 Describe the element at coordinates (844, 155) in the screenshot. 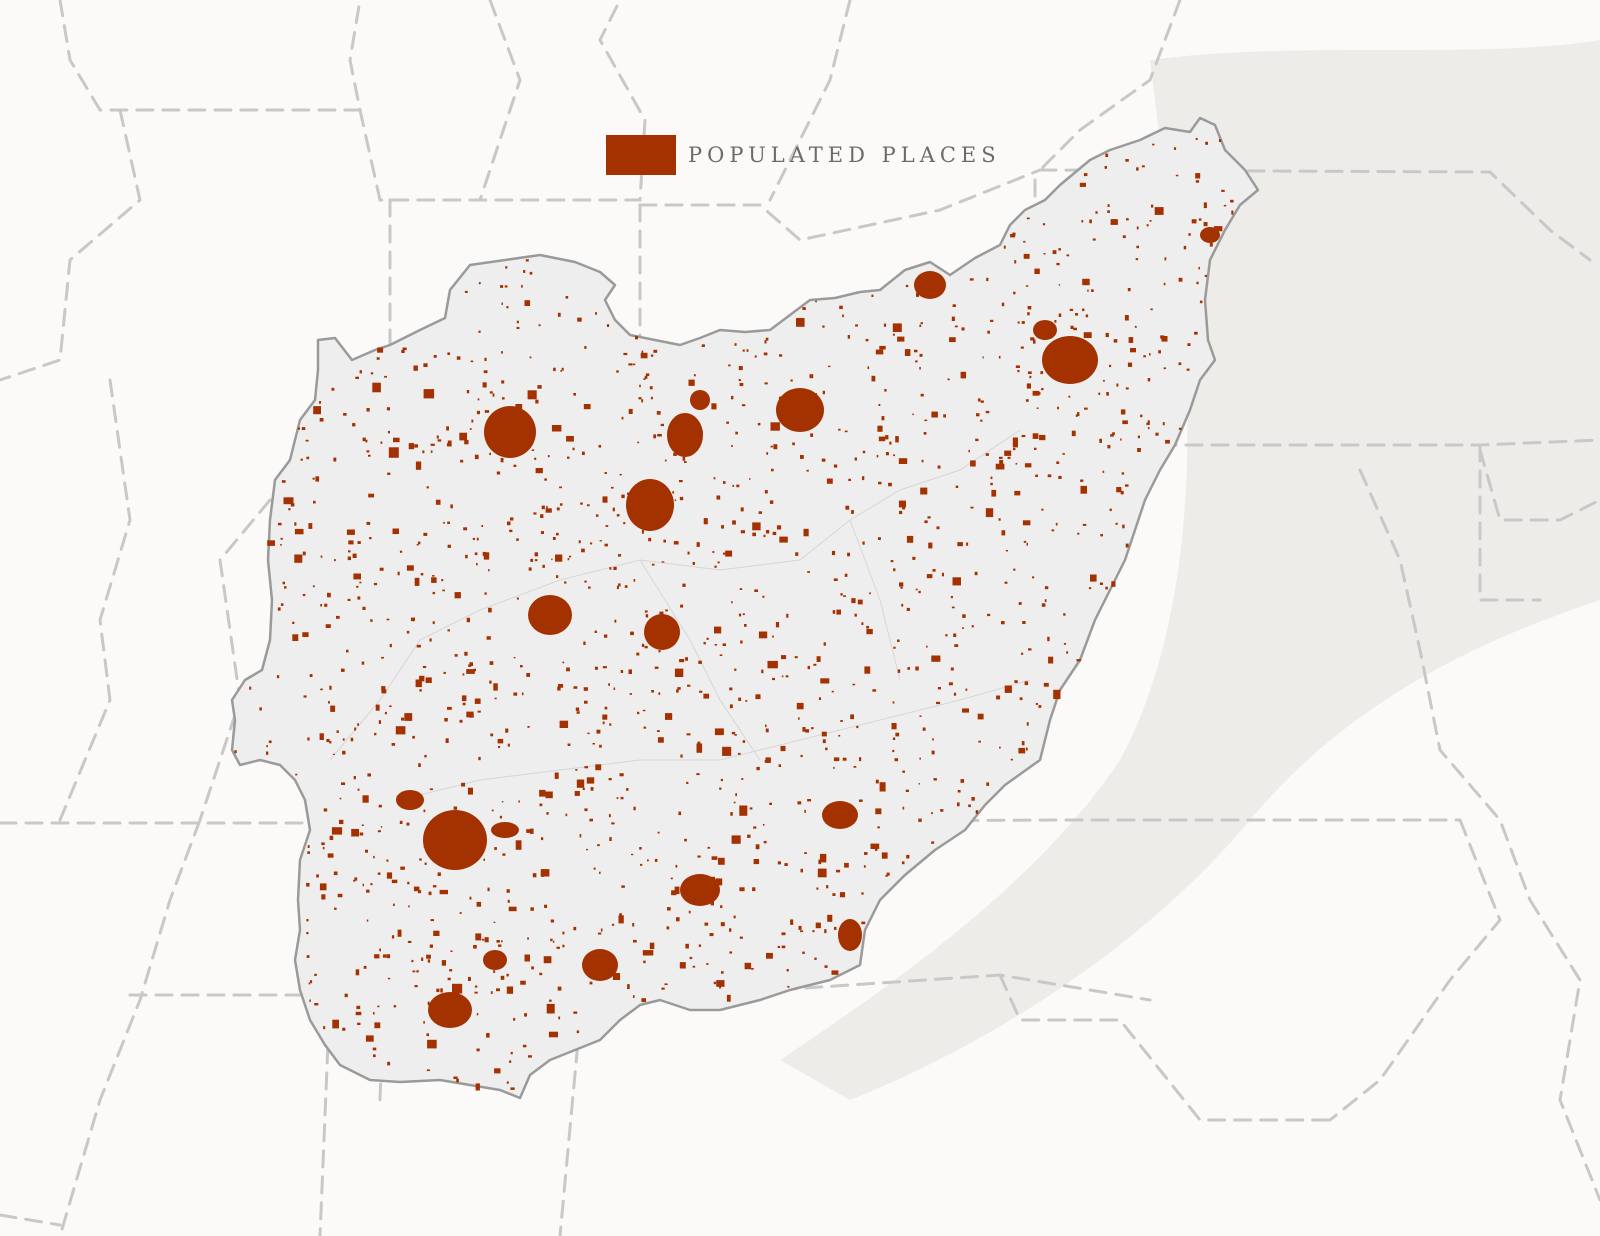

I see `legend-label: POPULATED PLACES` at that location.